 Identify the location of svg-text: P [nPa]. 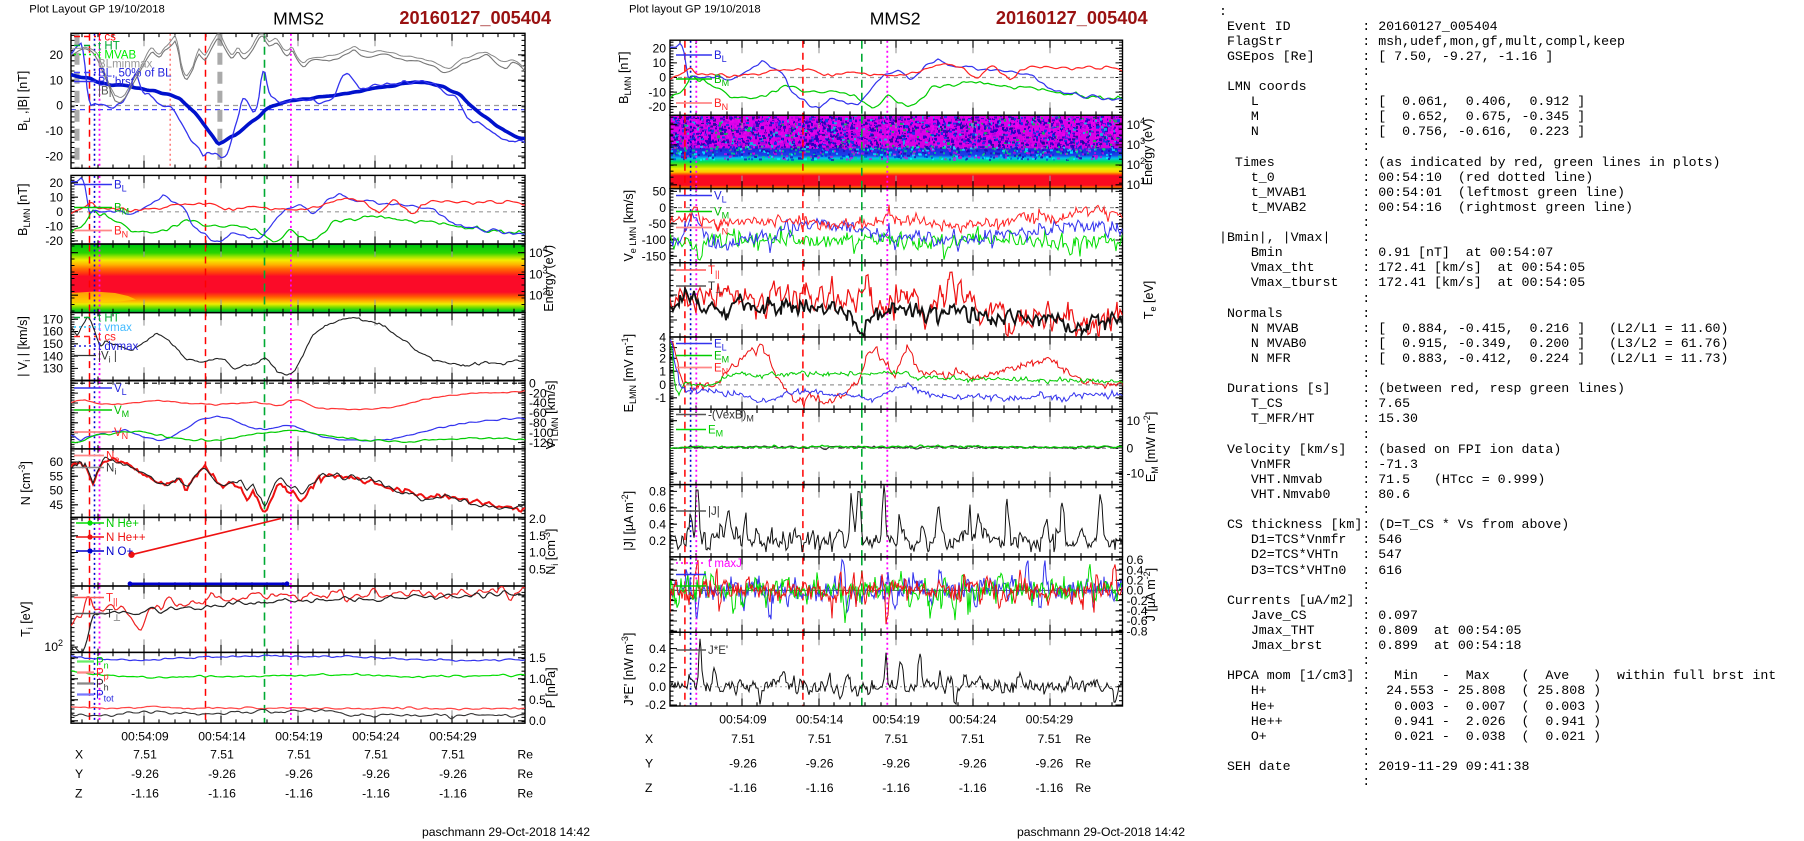
(551, 687).